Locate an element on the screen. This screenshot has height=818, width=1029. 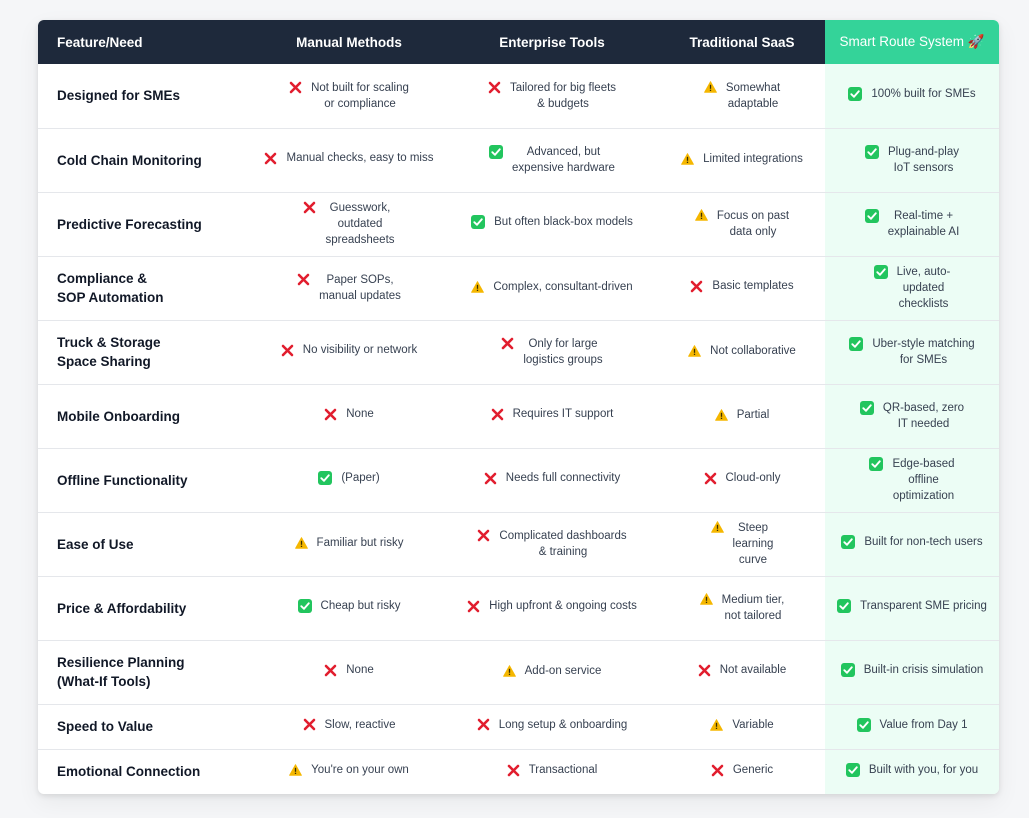
header-enterprise: Enterprise Tools is located at coordinates (552, 42).